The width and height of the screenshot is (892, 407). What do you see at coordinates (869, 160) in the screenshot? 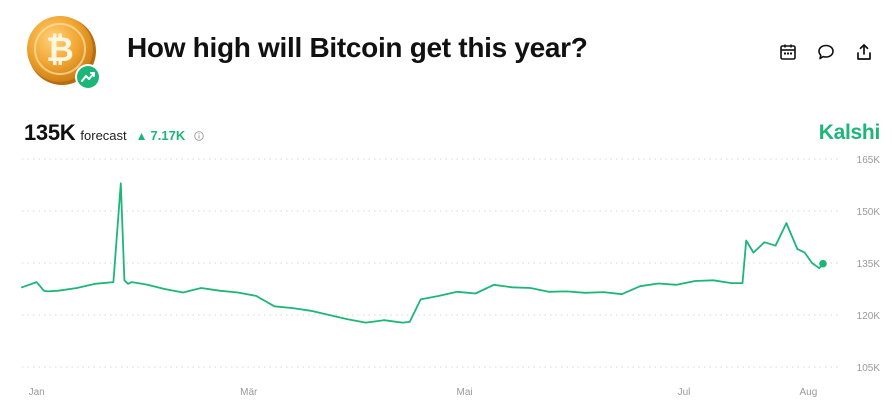
I see `y-tick-label: 165K` at bounding box center [869, 160].